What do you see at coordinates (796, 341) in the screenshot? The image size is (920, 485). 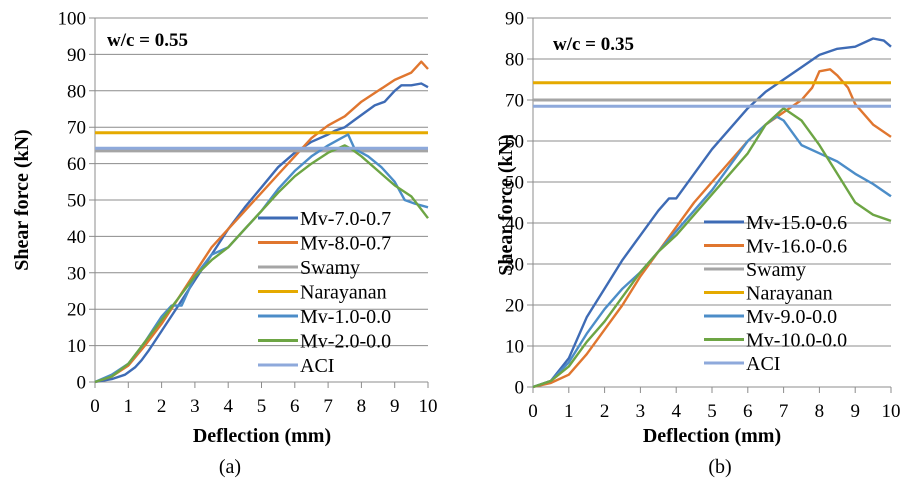 I see `legend-label: Mv-10.0-0.0` at bounding box center [796, 341].